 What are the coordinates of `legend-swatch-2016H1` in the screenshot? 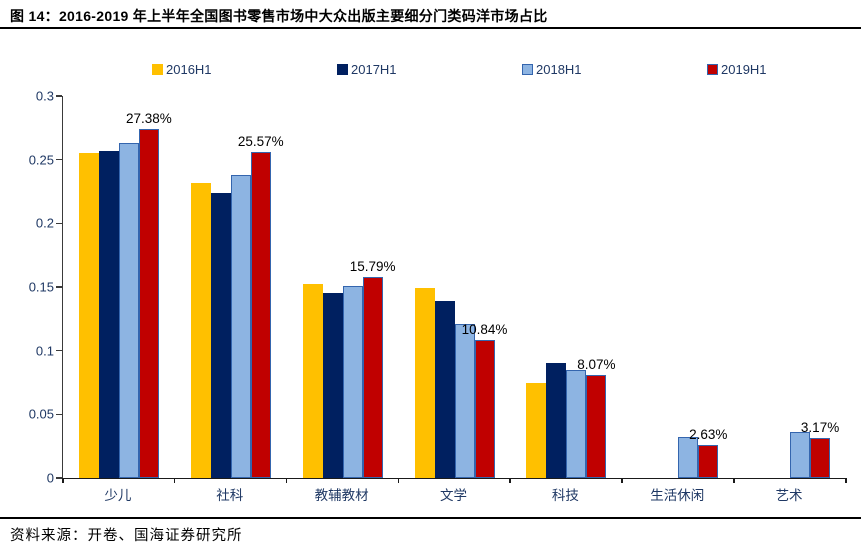 It's located at (157, 69).